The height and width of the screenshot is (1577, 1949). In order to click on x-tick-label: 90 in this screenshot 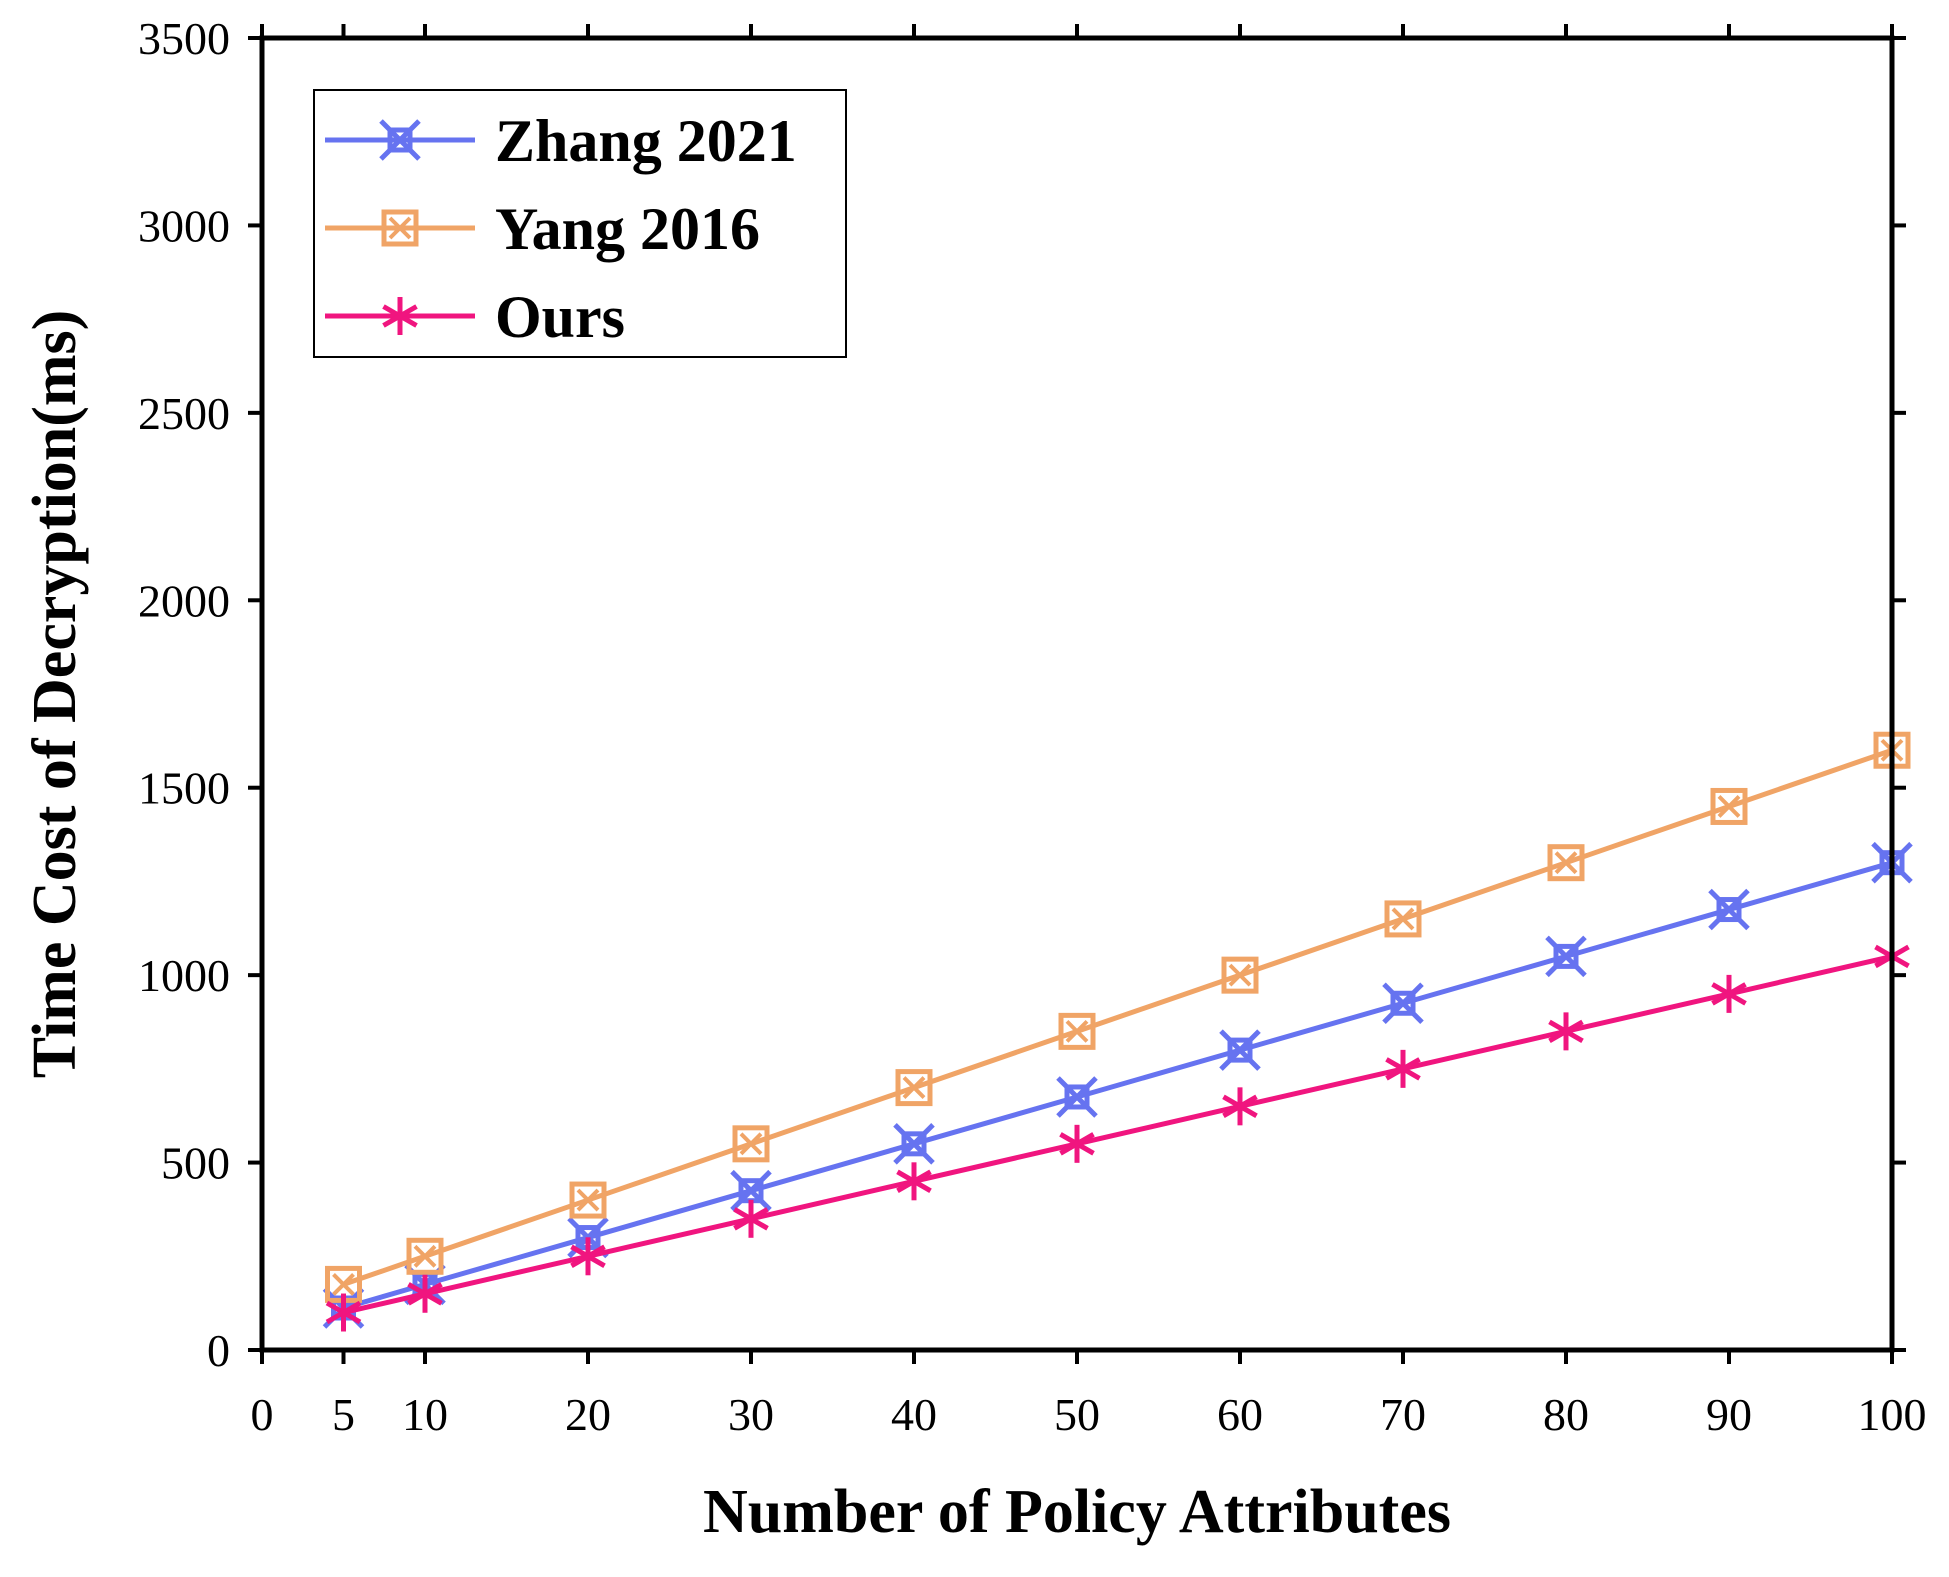, I will do `click(1729, 1414)`.